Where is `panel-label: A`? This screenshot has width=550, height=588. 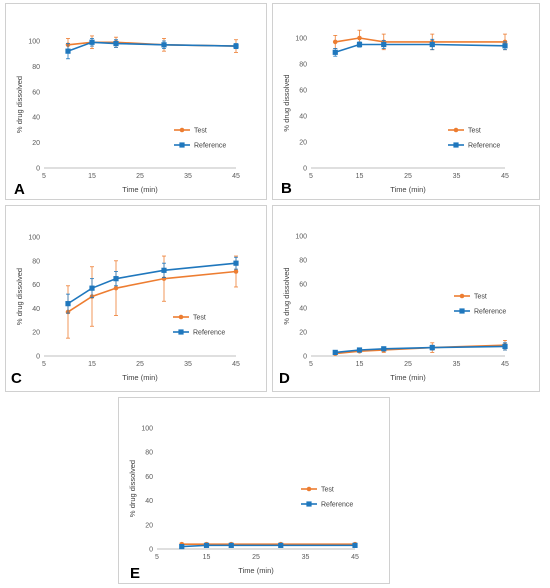 panel-label: A is located at coordinates (19, 189).